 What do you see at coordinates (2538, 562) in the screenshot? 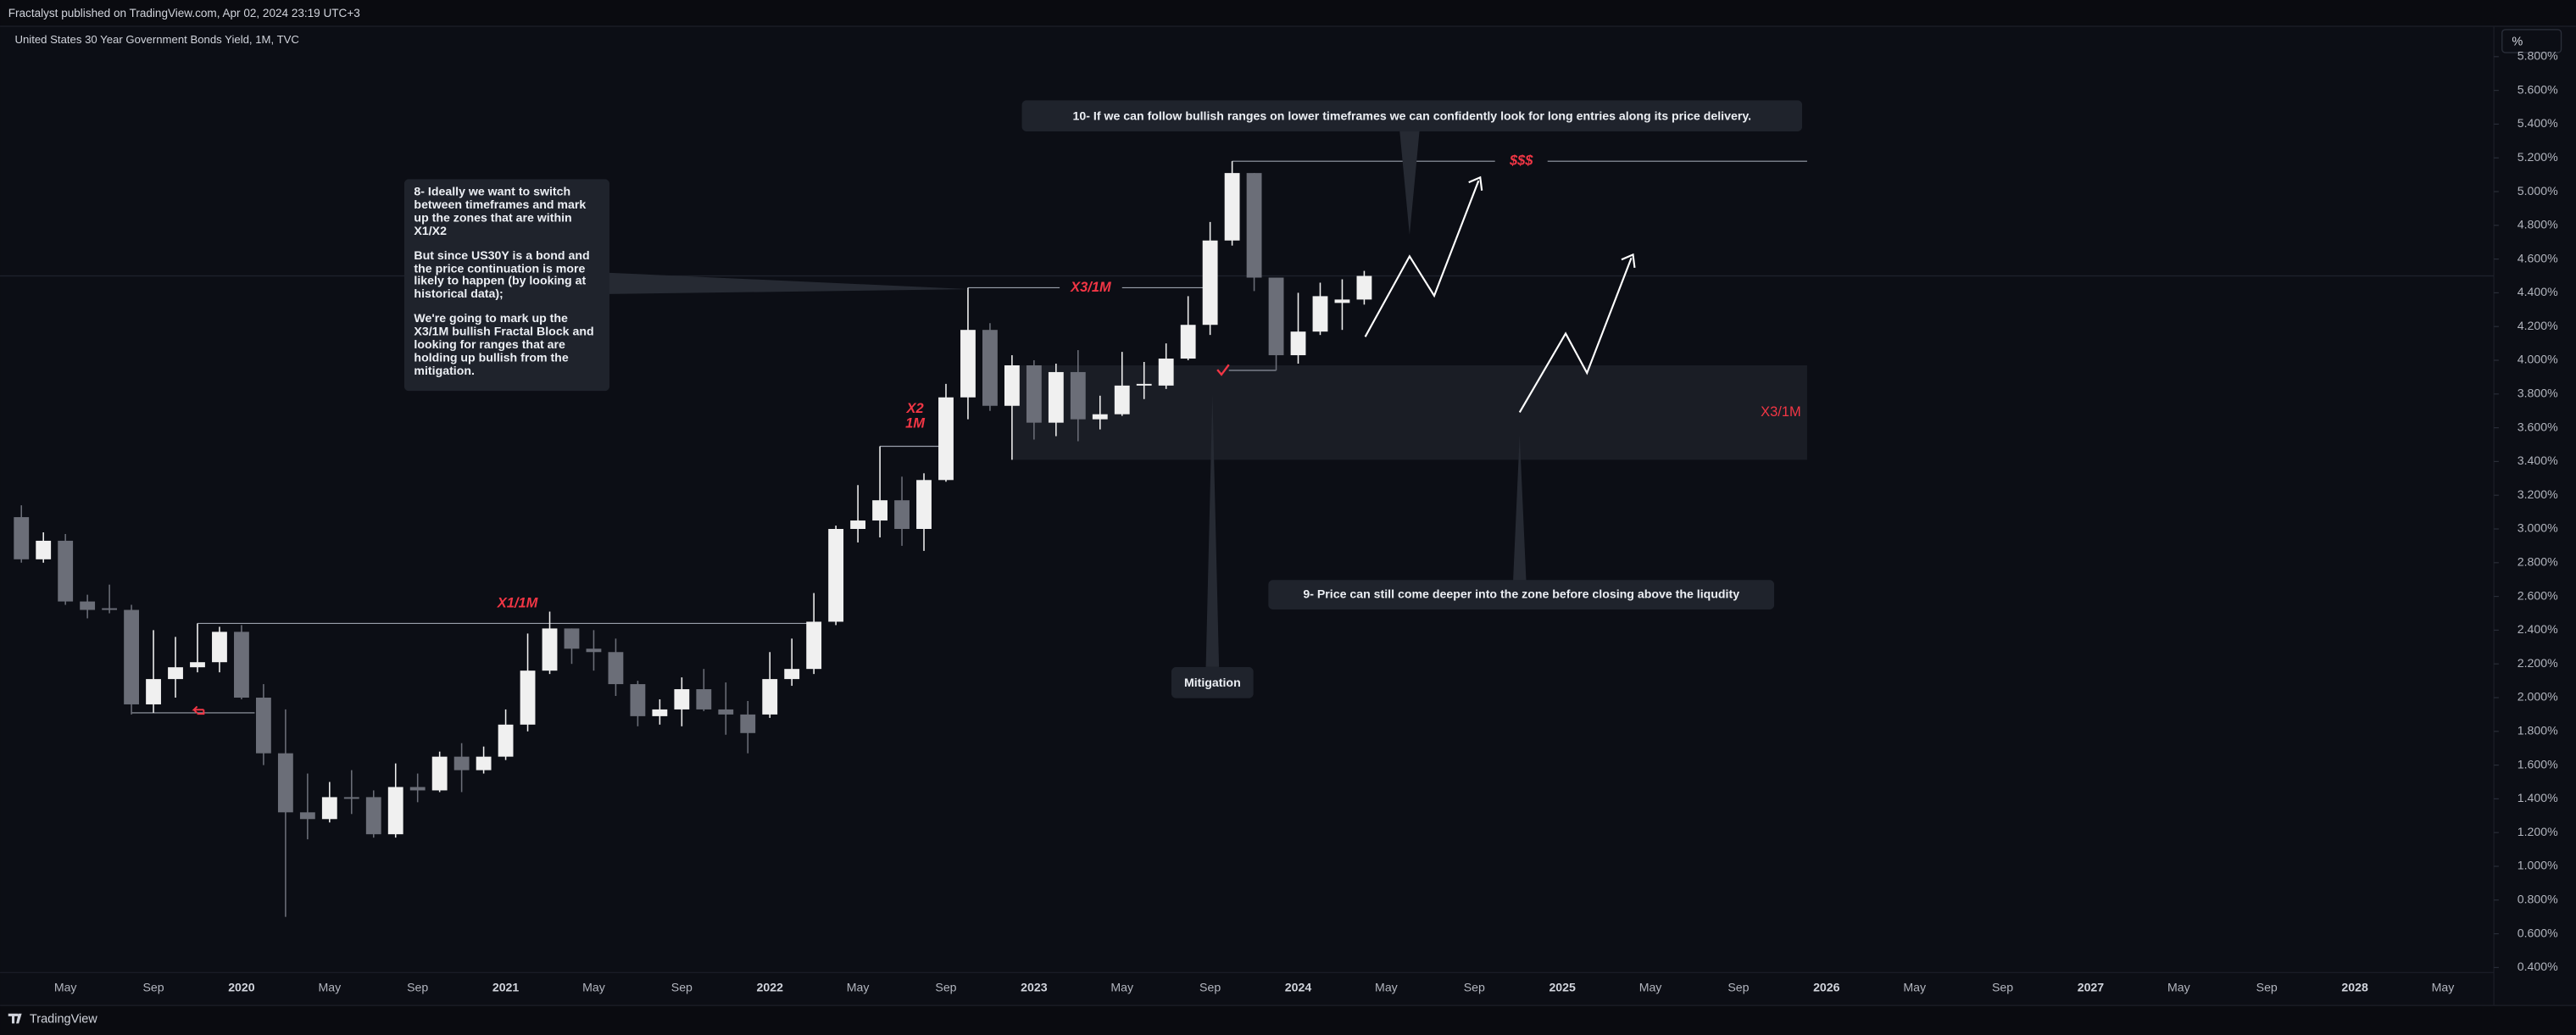
I see `y-tick-label: 2.800%` at bounding box center [2538, 562].